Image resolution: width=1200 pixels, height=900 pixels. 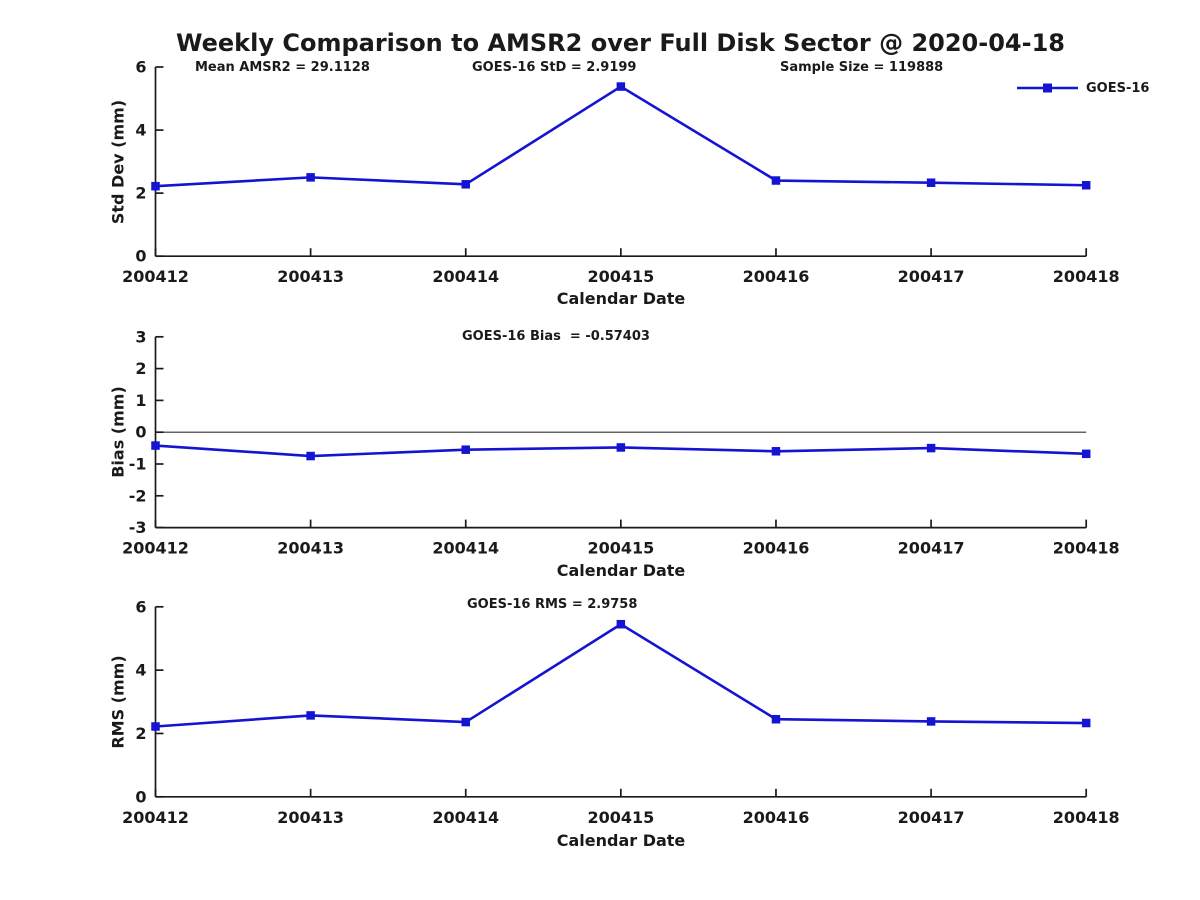 I want to click on y-axis-label-std-dev: Std Dev (mm), so click(x=118, y=162).